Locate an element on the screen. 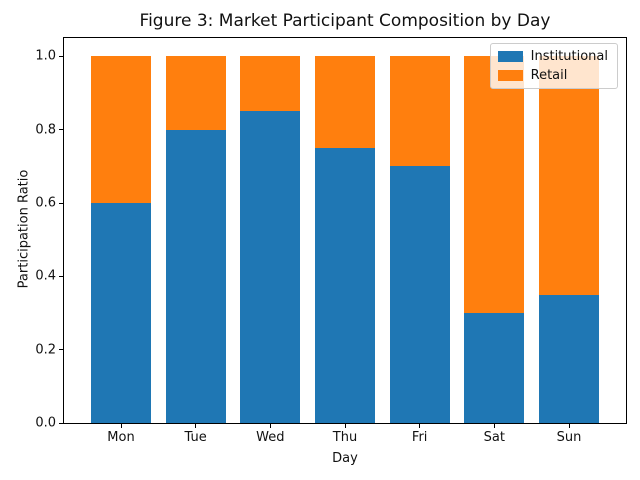 This screenshot has width=640, height=480. bar-segment-retail-tue is located at coordinates (195, 93).